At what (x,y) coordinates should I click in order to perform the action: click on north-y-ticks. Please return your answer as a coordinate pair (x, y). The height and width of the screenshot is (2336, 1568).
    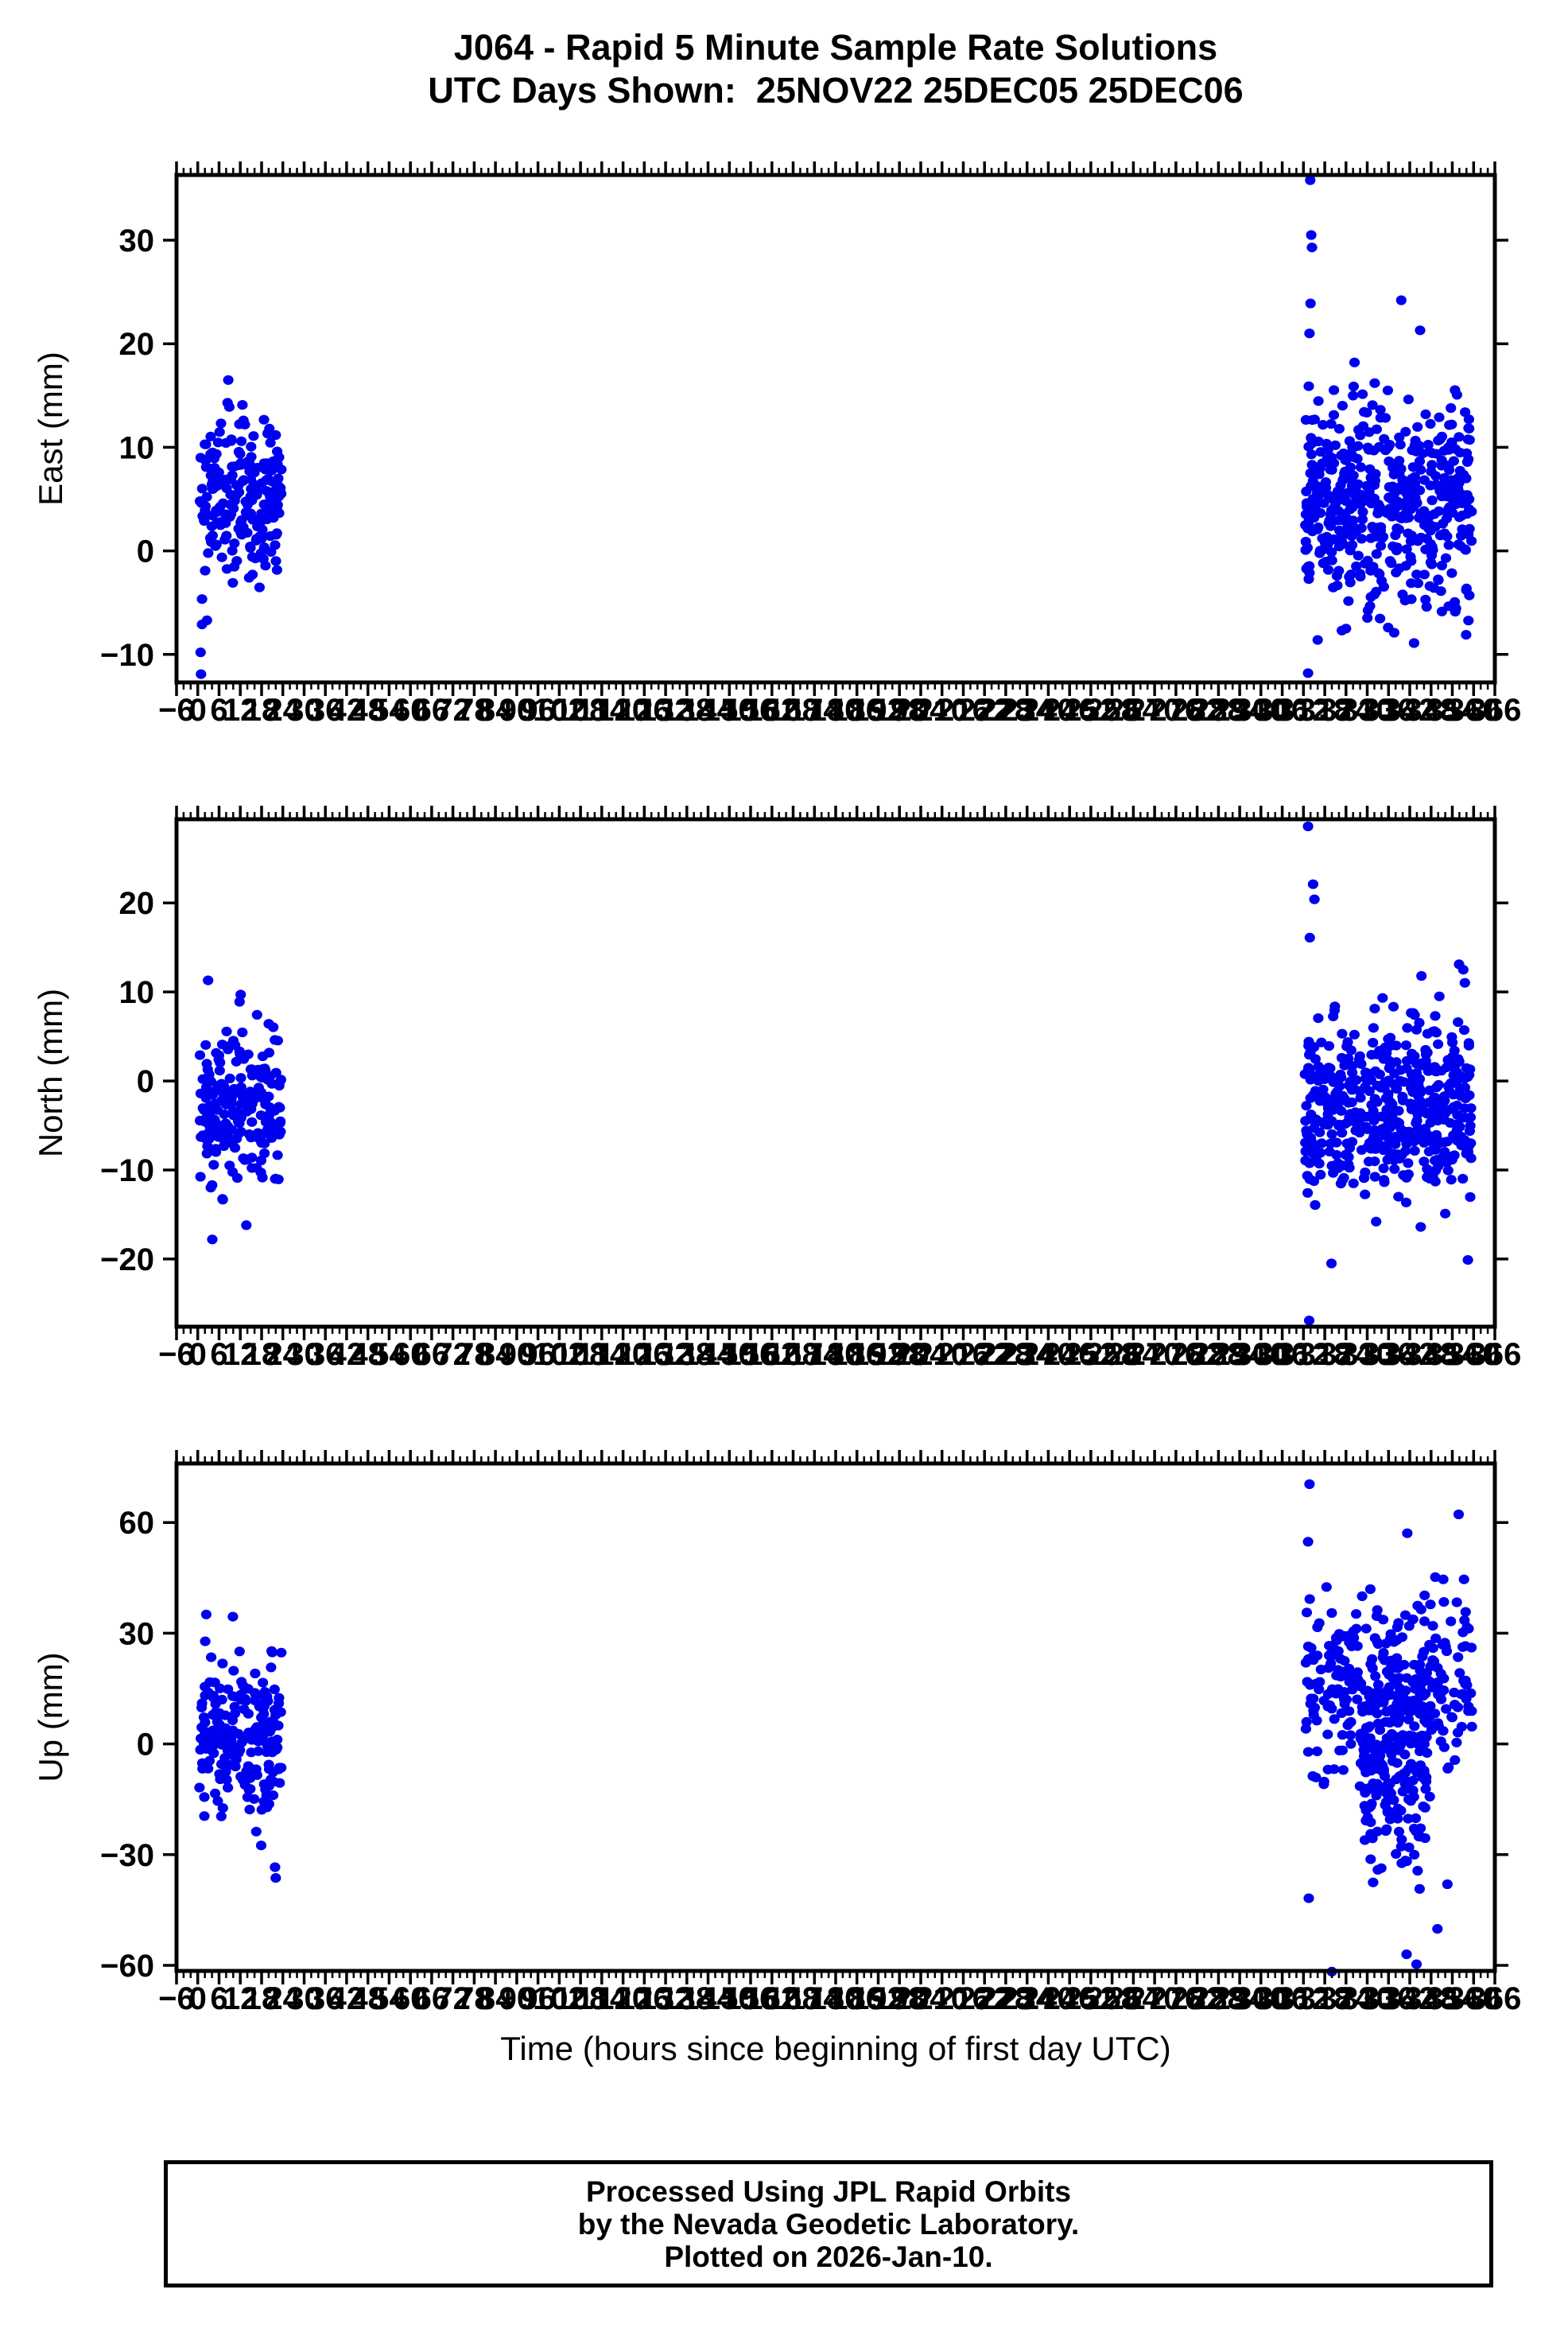
    Looking at the image, I should click on (835, 1081).